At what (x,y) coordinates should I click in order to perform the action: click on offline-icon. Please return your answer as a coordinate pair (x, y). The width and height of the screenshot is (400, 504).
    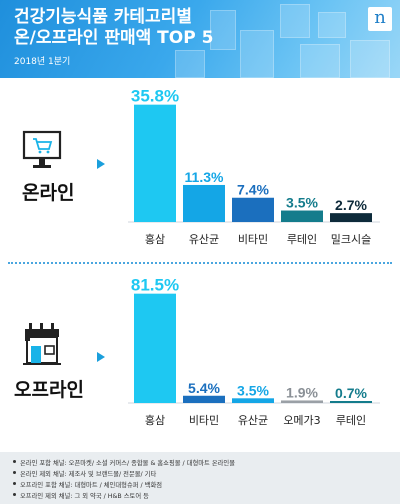
    Looking at the image, I should click on (42, 344).